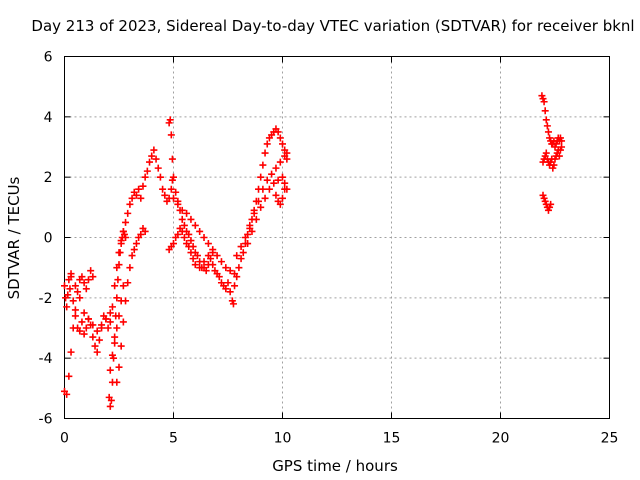 Image resolution: width=640 pixels, height=480 pixels. I want to click on y-tick-label: 4, so click(48, 118).